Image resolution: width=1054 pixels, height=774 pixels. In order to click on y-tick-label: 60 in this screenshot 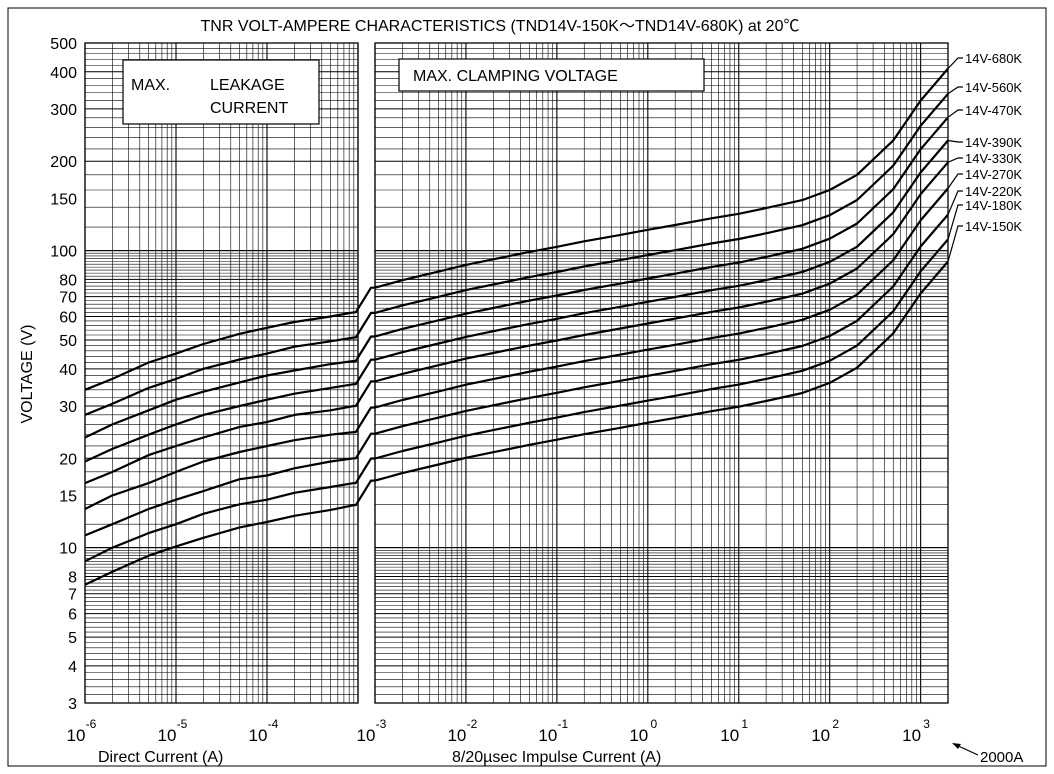, I will do `click(68, 318)`.